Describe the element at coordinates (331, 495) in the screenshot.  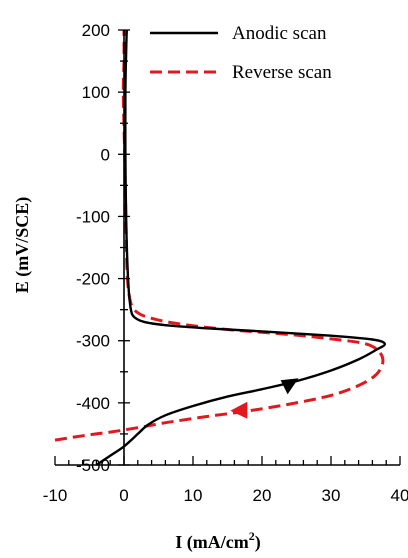
I see `x-tick-label: 30` at that location.